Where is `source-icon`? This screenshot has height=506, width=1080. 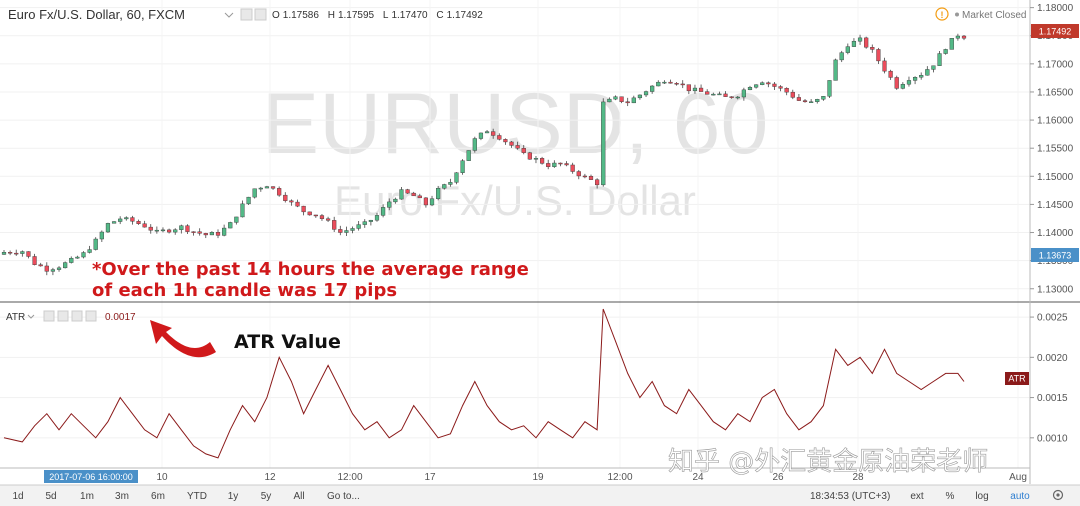 source-icon is located at coordinates (260, 14).